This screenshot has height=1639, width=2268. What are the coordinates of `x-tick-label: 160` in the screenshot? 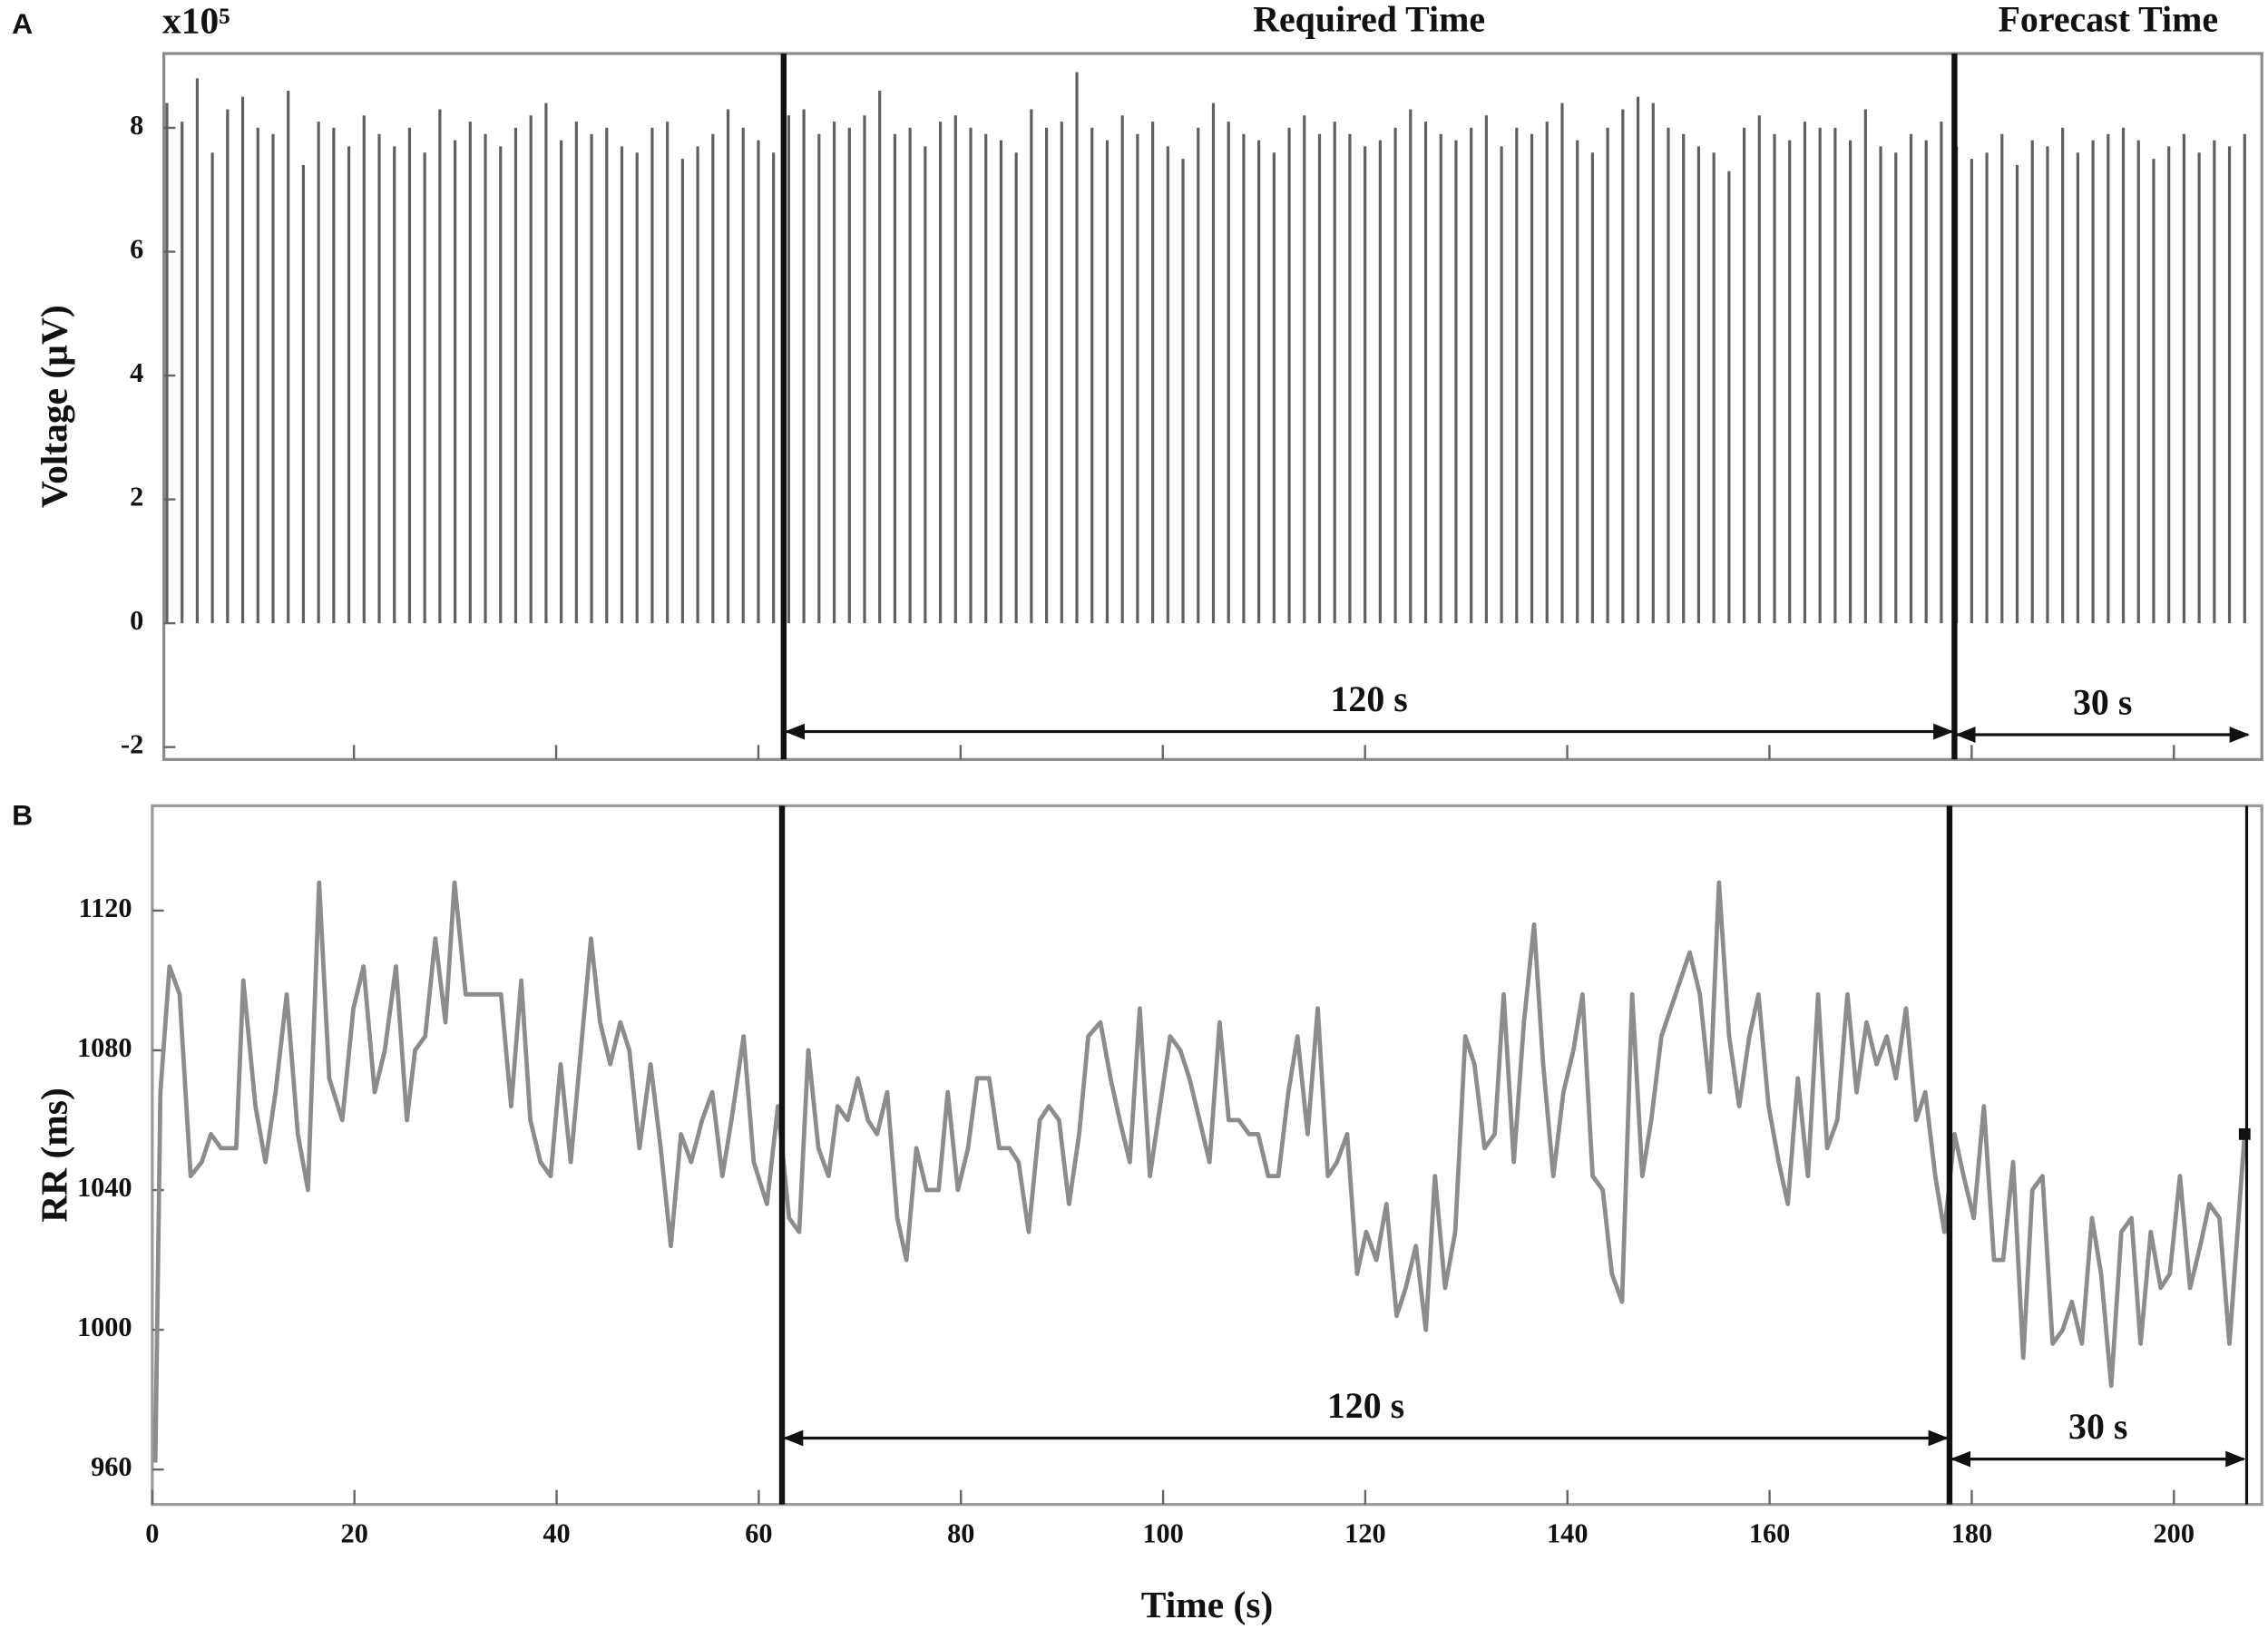 It's located at (1770, 1533).